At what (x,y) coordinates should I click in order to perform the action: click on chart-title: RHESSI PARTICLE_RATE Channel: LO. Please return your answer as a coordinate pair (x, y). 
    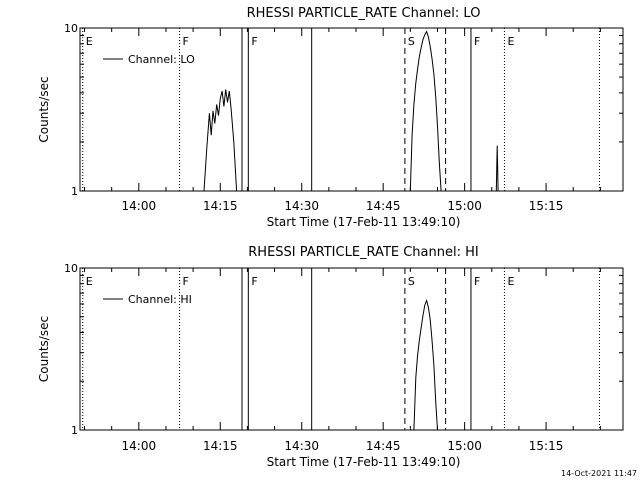
    Looking at the image, I should click on (364, 13).